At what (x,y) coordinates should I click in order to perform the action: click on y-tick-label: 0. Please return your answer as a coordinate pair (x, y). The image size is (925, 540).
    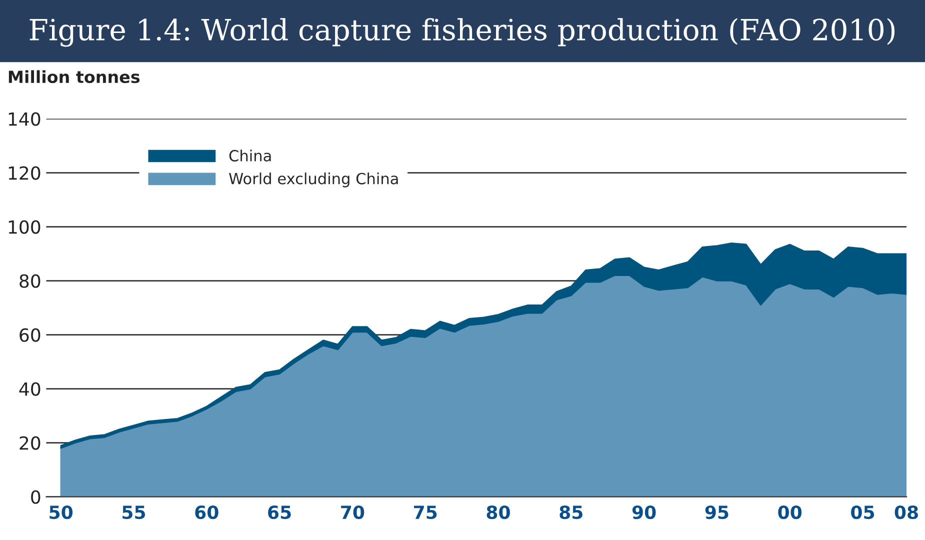
    Looking at the image, I should click on (35, 497).